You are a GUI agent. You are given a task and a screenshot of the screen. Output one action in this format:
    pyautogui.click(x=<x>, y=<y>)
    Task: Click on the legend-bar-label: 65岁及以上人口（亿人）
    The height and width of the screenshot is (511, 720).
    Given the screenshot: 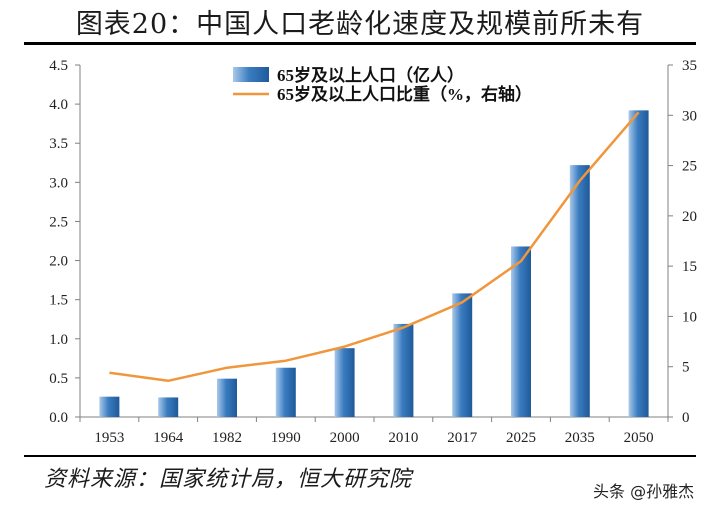 What is the action you would take?
    pyautogui.click(x=370, y=75)
    